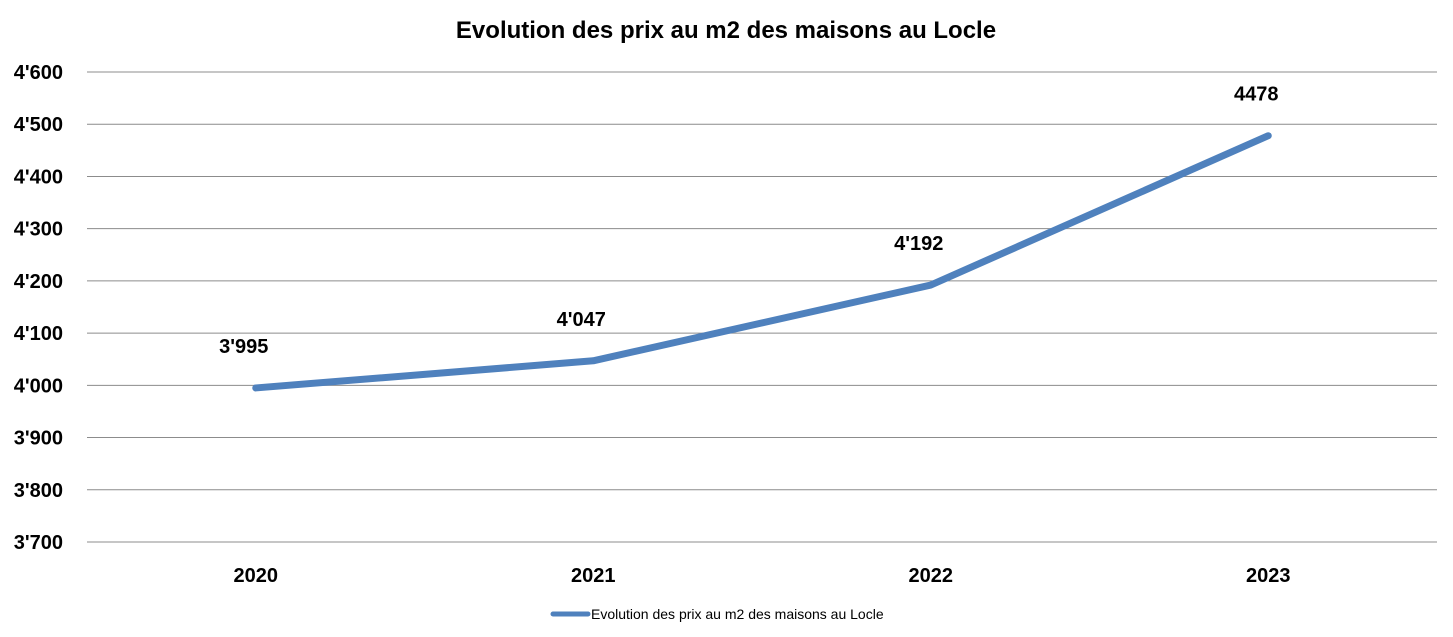 Image resolution: width=1453 pixels, height=637 pixels. Describe the element at coordinates (593, 576) in the screenshot. I see `x-tick-label: 2021` at that location.